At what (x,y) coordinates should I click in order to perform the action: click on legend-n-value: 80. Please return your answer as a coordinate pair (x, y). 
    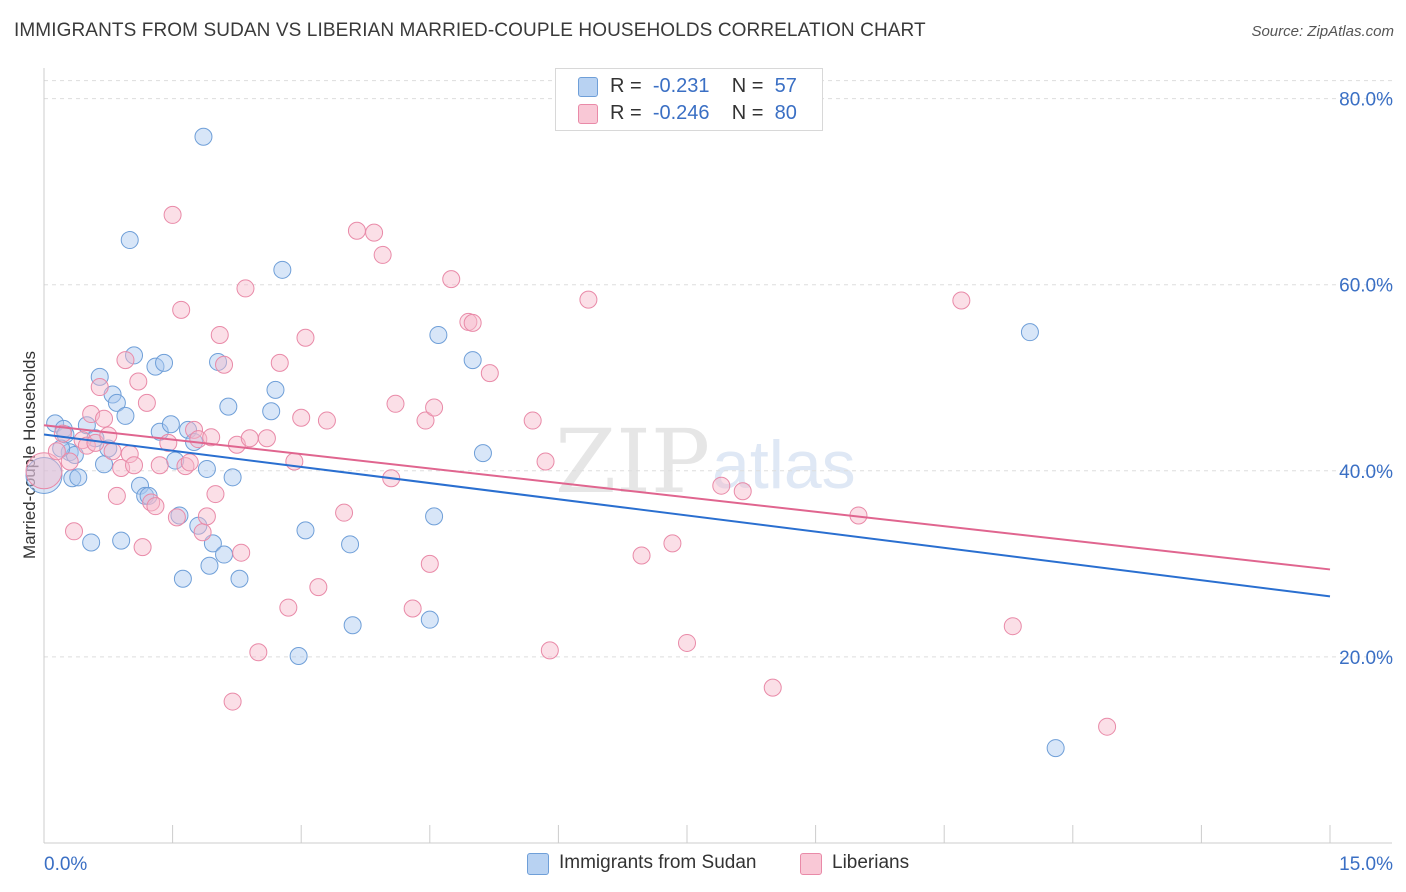
    Looking at the image, I should click on (785, 113).